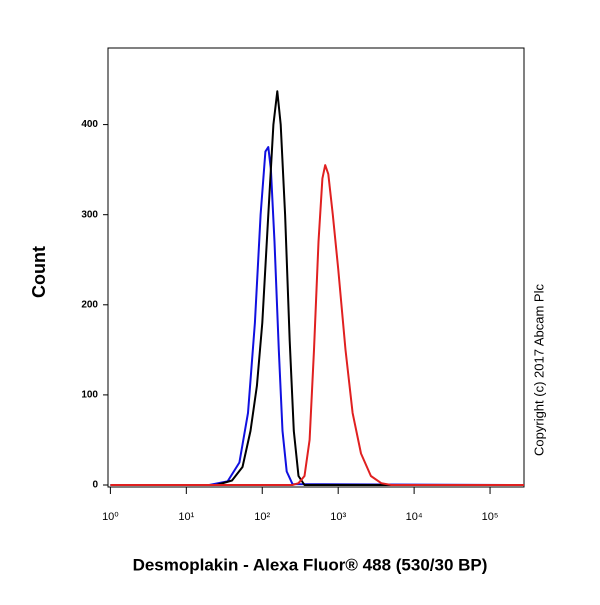 The height and width of the screenshot is (605, 600). Describe the element at coordinates (490, 517) in the screenshot. I see `x-tick-label: 10⁵` at that location.